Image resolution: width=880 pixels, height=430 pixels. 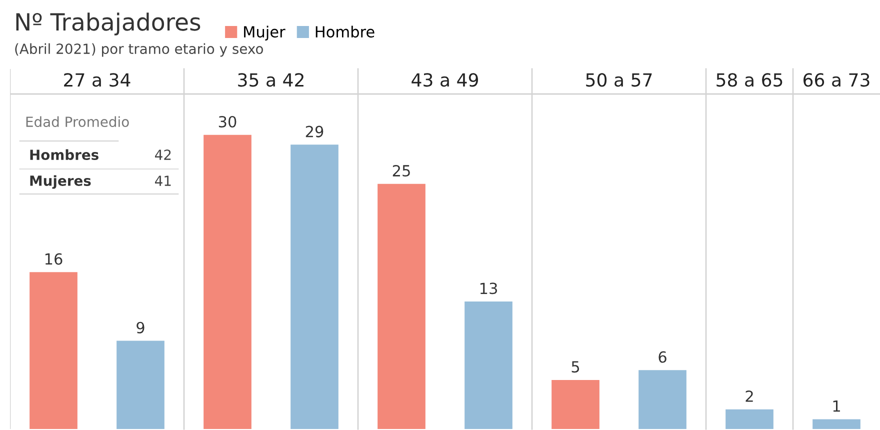 I want to click on data-label: 6, so click(x=662, y=357).